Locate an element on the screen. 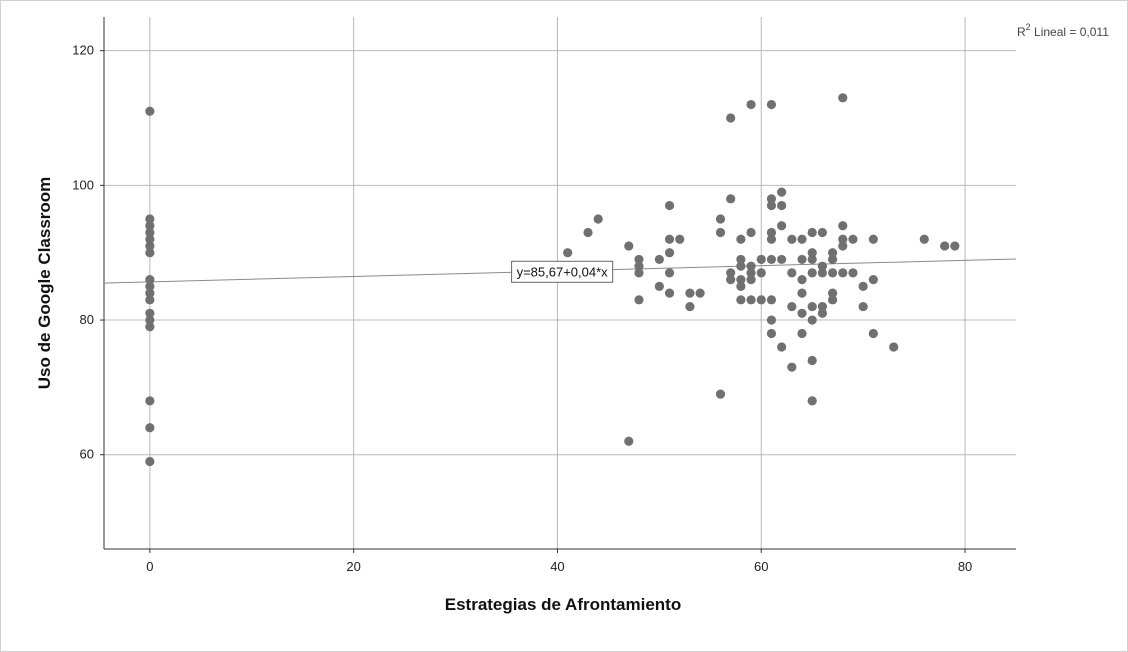  y-ticks: 60 80 100 120 is located at coordinates (88, 252).